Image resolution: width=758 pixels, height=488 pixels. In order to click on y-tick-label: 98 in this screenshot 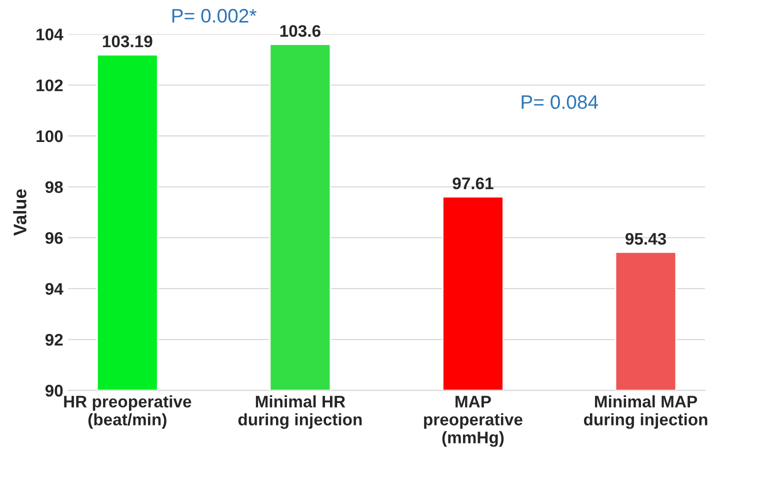, I will do `click(54, 187)`.